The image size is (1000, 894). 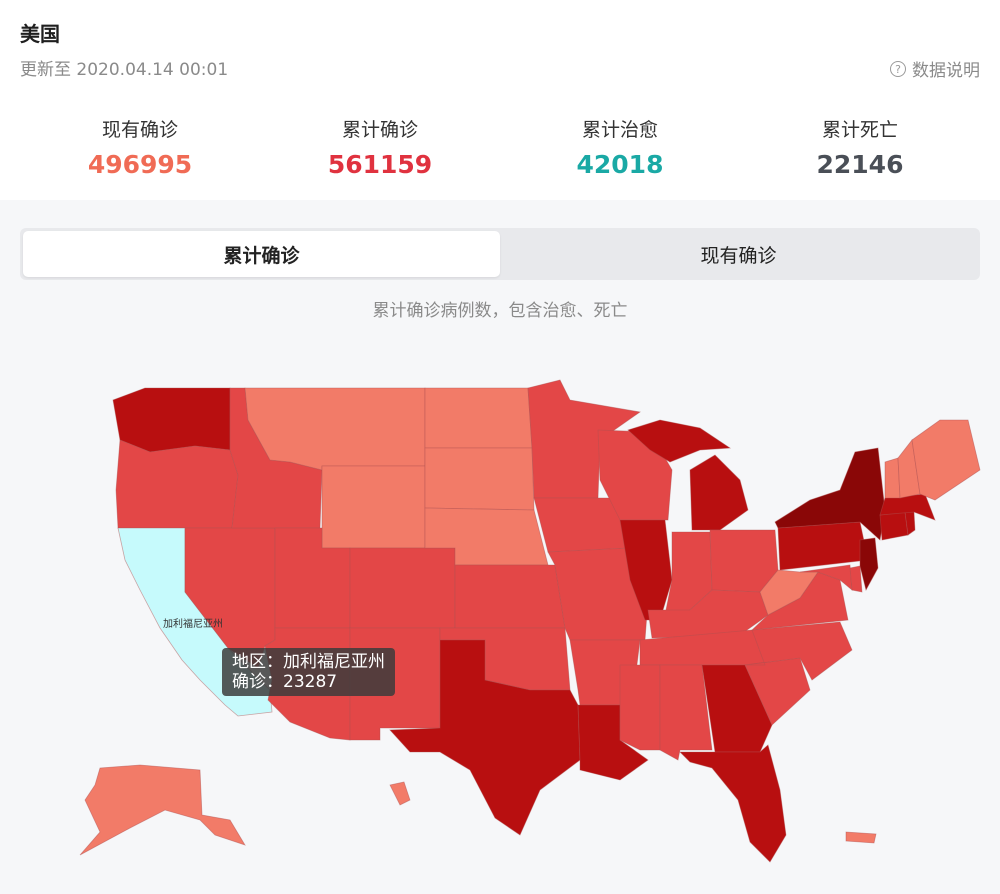 What do you see at coordinates (285, 682) in the screenshot?
I see `tooltip-count: 确诊：23287` at bounding box center [285, 682].